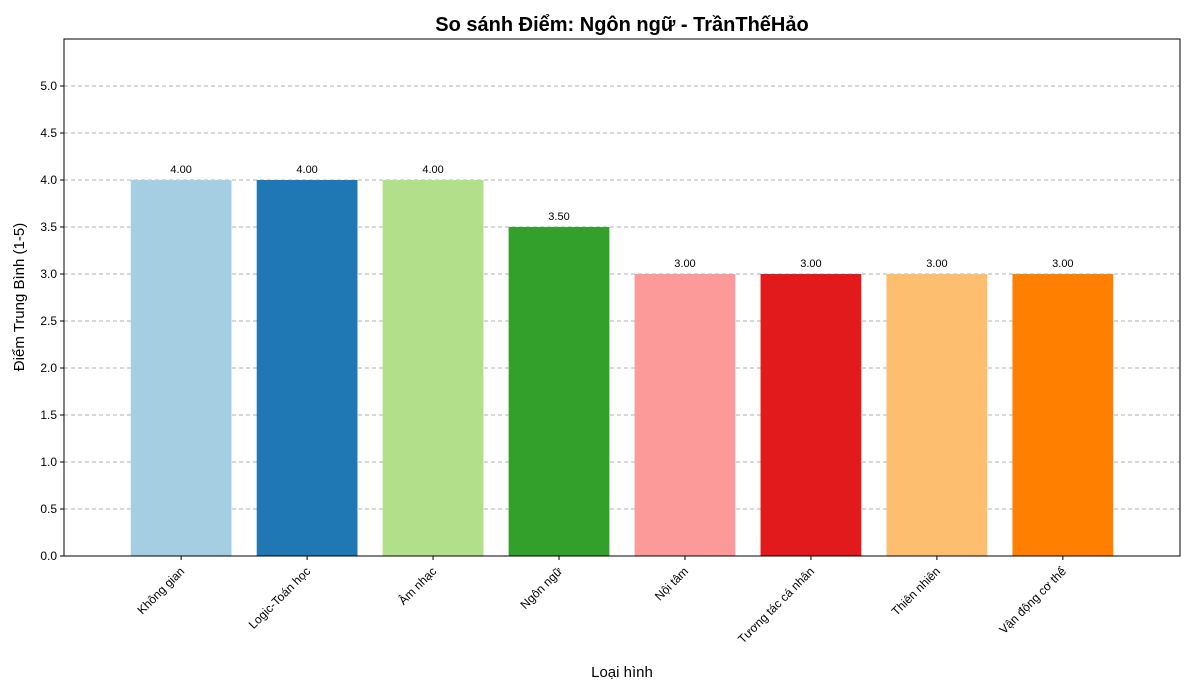 The width and height of the screenshot is (1189, 690). Describe the element at coordinates (1032, 600) in the screenshot. I see `x-tick-label: Vận động cơ thể` at that location.